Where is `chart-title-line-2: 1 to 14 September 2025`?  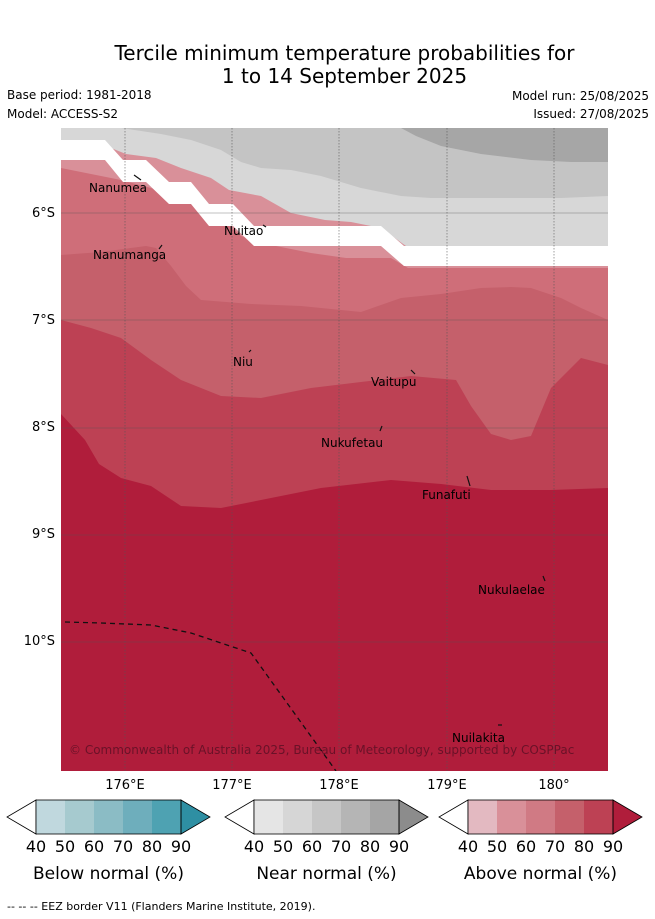 chart-title-line-2: 1 to 14 September 2025 is located at coordinates (344, 76).